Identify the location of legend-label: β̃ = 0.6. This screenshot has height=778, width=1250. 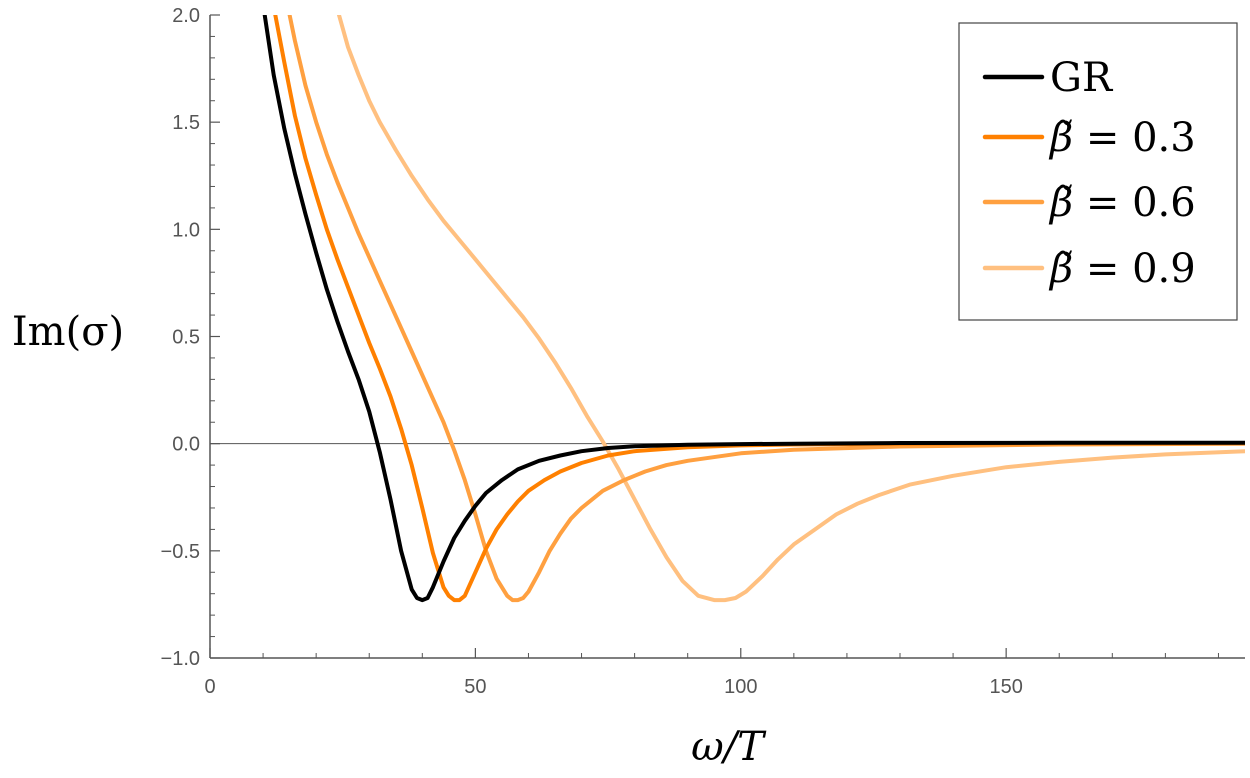
(1122, 203).